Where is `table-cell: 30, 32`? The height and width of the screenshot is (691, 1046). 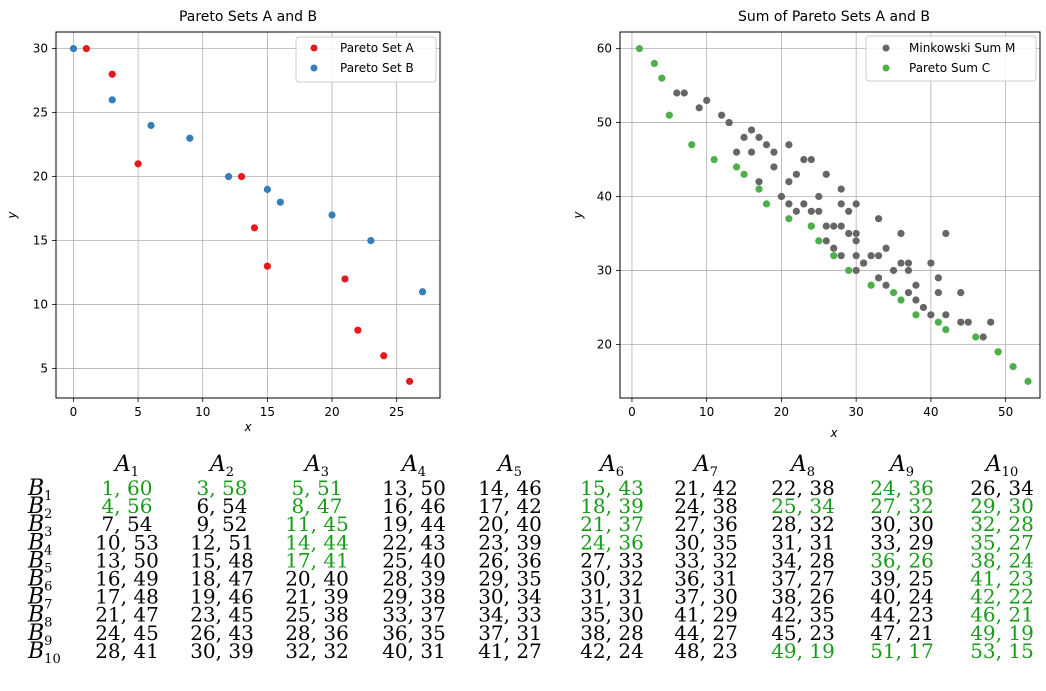 table-cell: 30, 32 is located at coordinates (612, 579).